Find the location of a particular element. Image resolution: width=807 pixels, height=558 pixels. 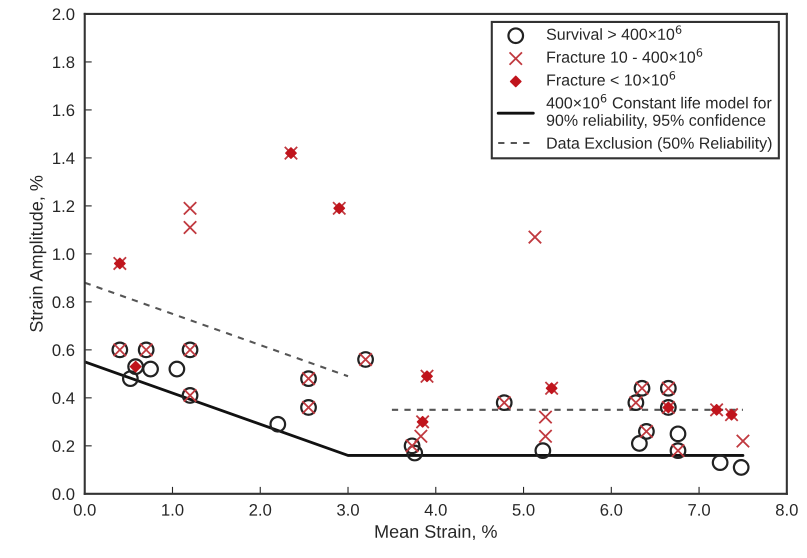

x-axis-title: Mean Strain, % is located at coordinates (436, 532).